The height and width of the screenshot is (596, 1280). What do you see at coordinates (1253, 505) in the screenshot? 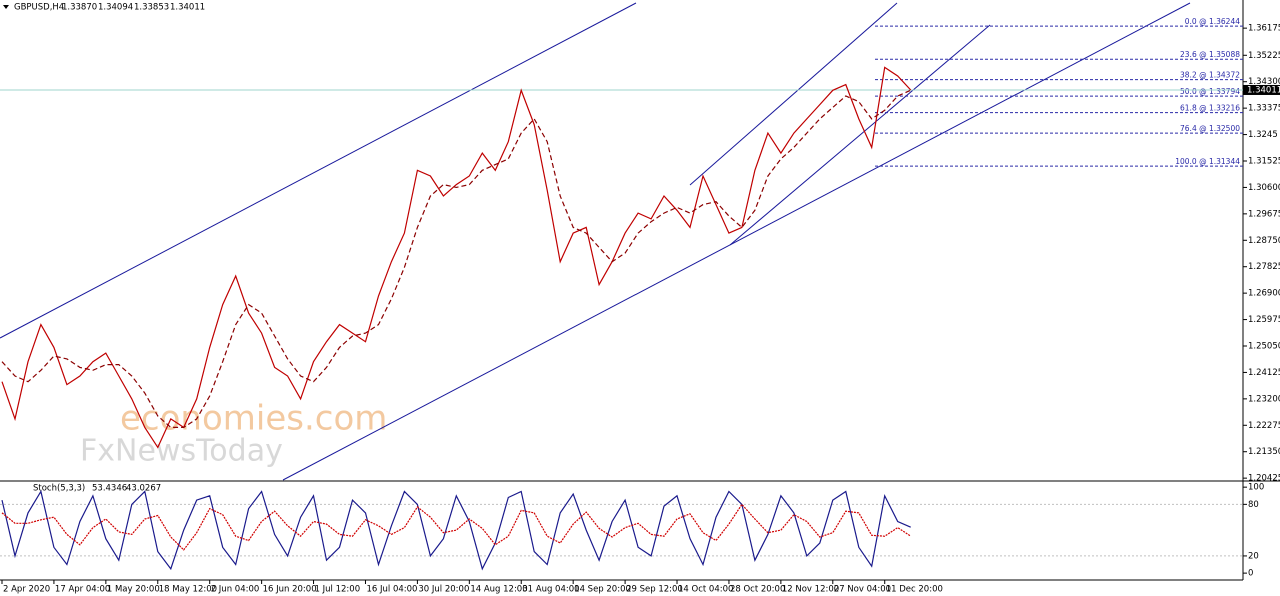
I see `y-tick-label: 80` at bounding box center [1253, 505].